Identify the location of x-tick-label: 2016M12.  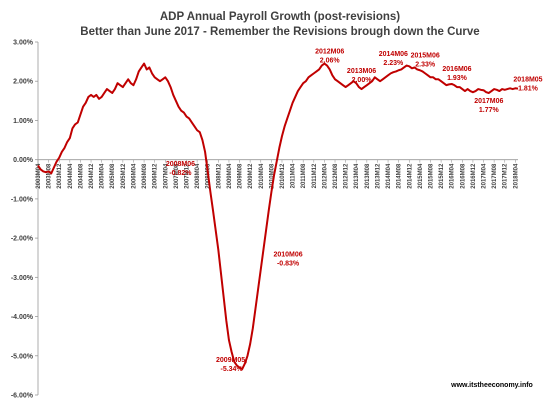
(474, 176).